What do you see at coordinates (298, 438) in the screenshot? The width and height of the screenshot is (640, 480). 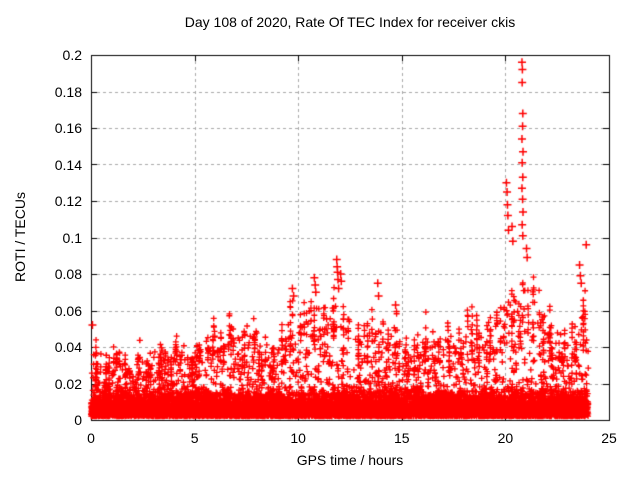 I see `x-tick-label: 10` at bounding box center [298, 438].